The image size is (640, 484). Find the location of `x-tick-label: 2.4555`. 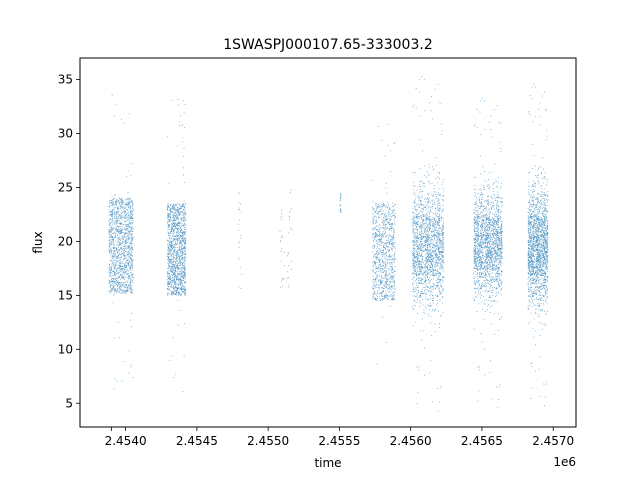

x-tick-label: 2.4555 is located at coordinates (339, 441).